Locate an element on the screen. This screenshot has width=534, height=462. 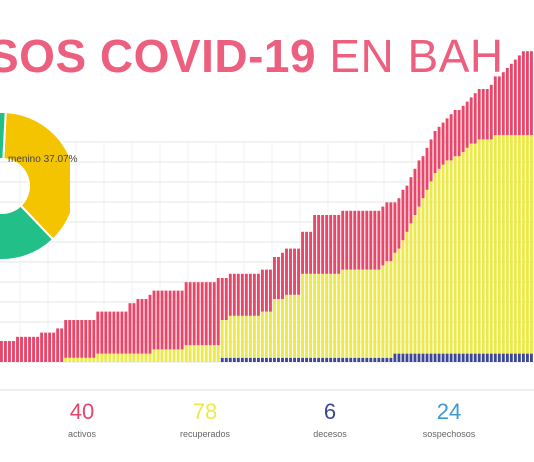
stat-activos: 40 activos is located at coordinates (82, 419).